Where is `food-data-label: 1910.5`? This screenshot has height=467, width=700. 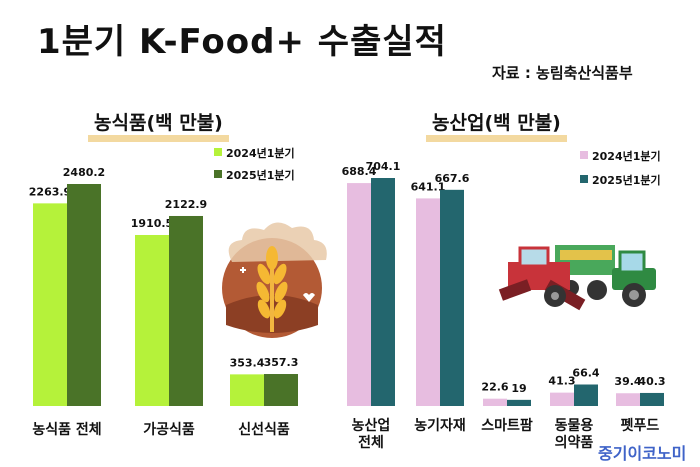
food-data-label: 1910.5 is located at coordinates (152, 223).